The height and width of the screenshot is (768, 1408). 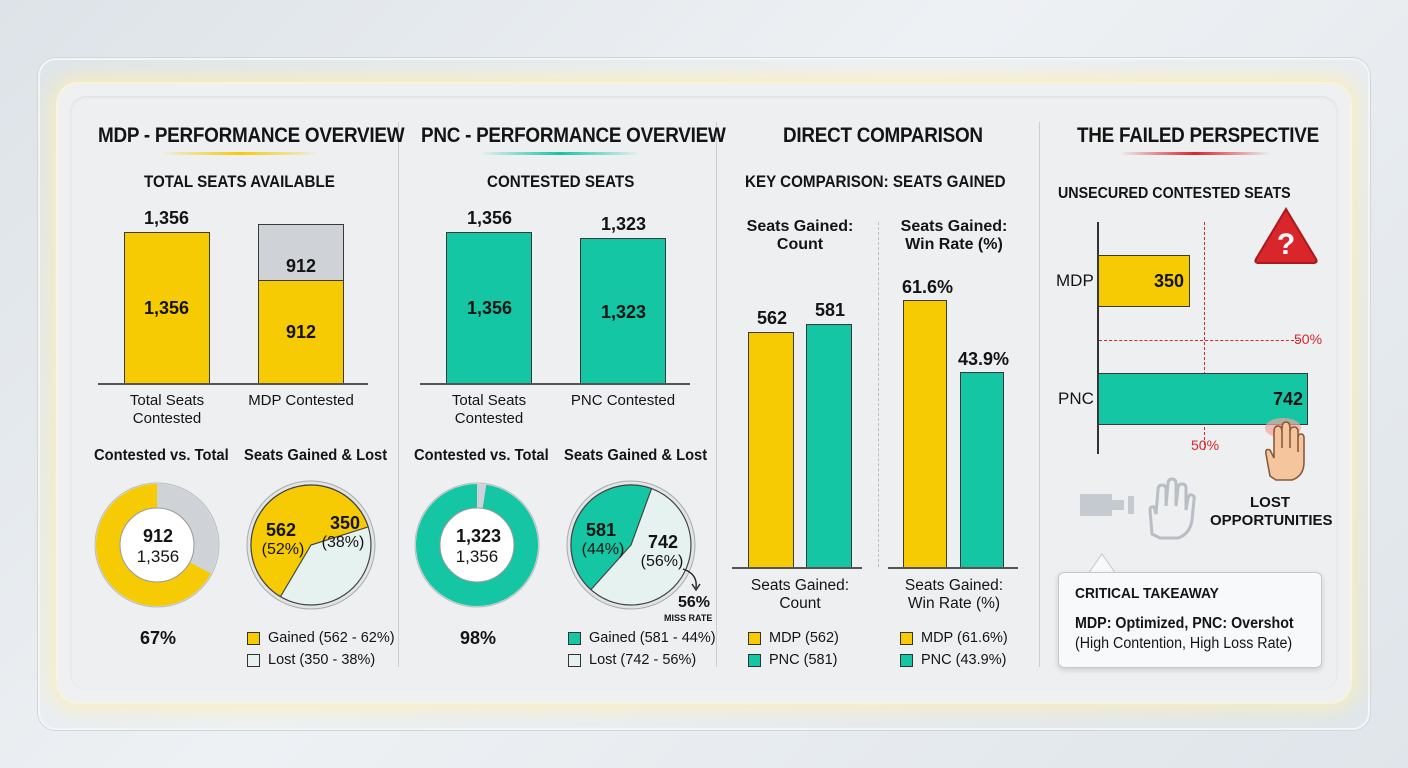 I want to click on section-title: UNSECURED CONTESTED SEATS, so click(x=1174, y=193).